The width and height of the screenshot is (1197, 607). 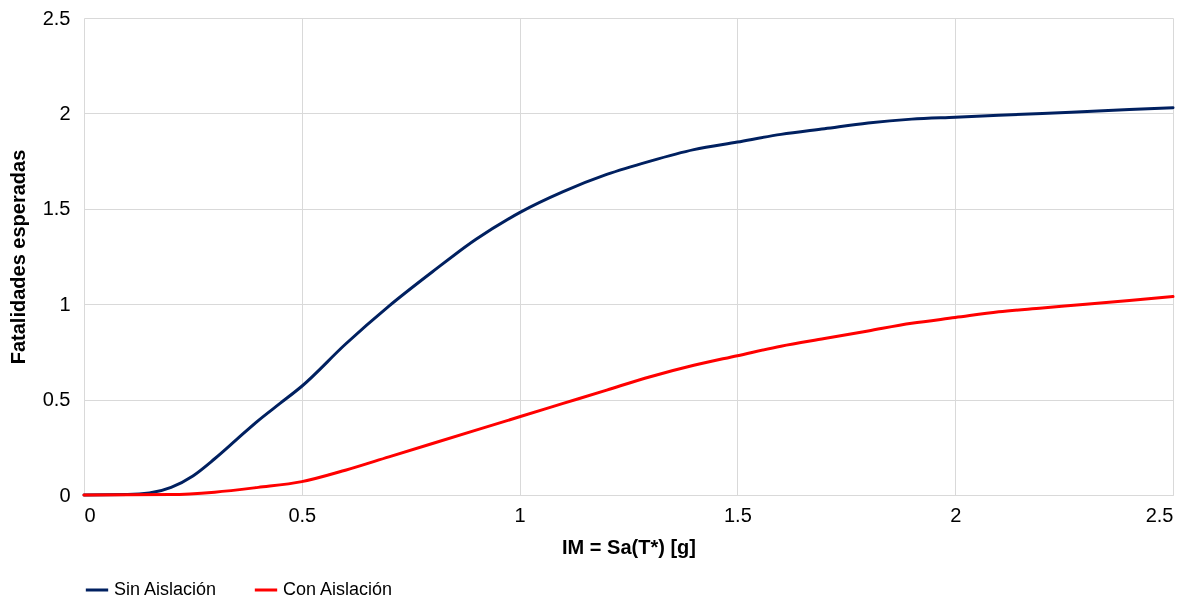 I want to click on y-tick-label: 1.5, so click(x=56, y=208).